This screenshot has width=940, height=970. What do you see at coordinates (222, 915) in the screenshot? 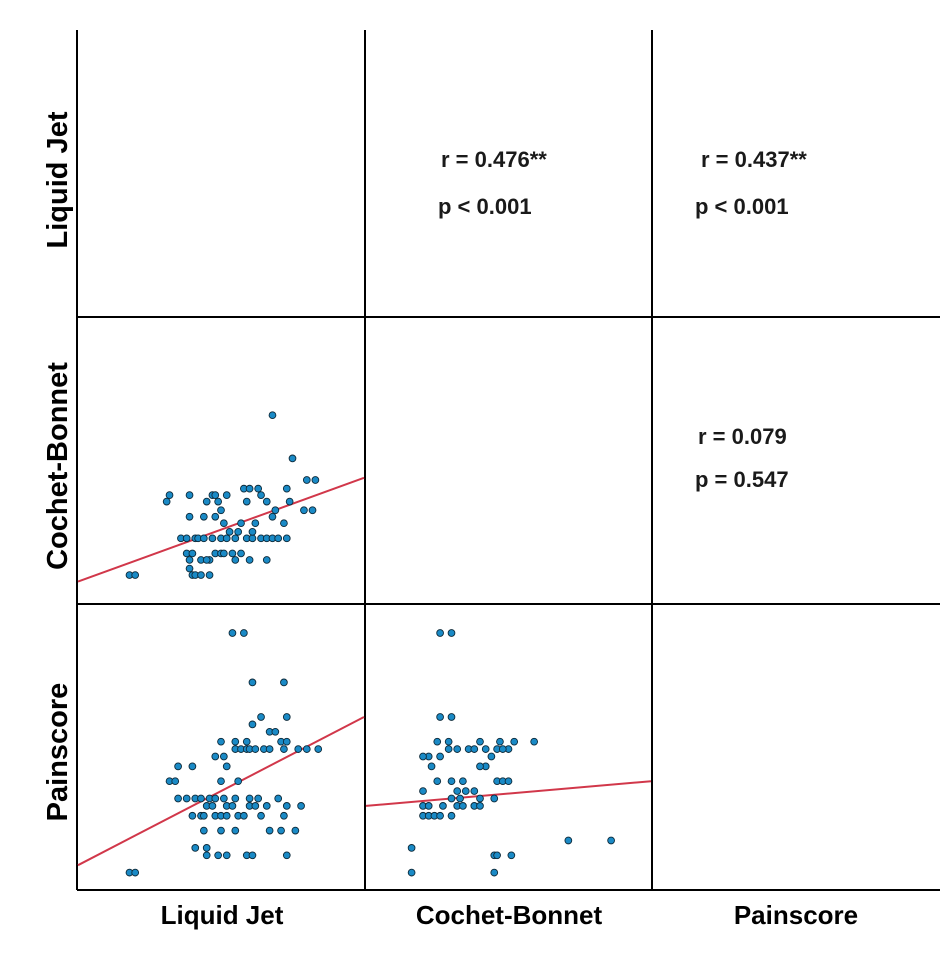
I see `col-label-liquid-jet: Liquid Jet` at bounding box center [222, 915].